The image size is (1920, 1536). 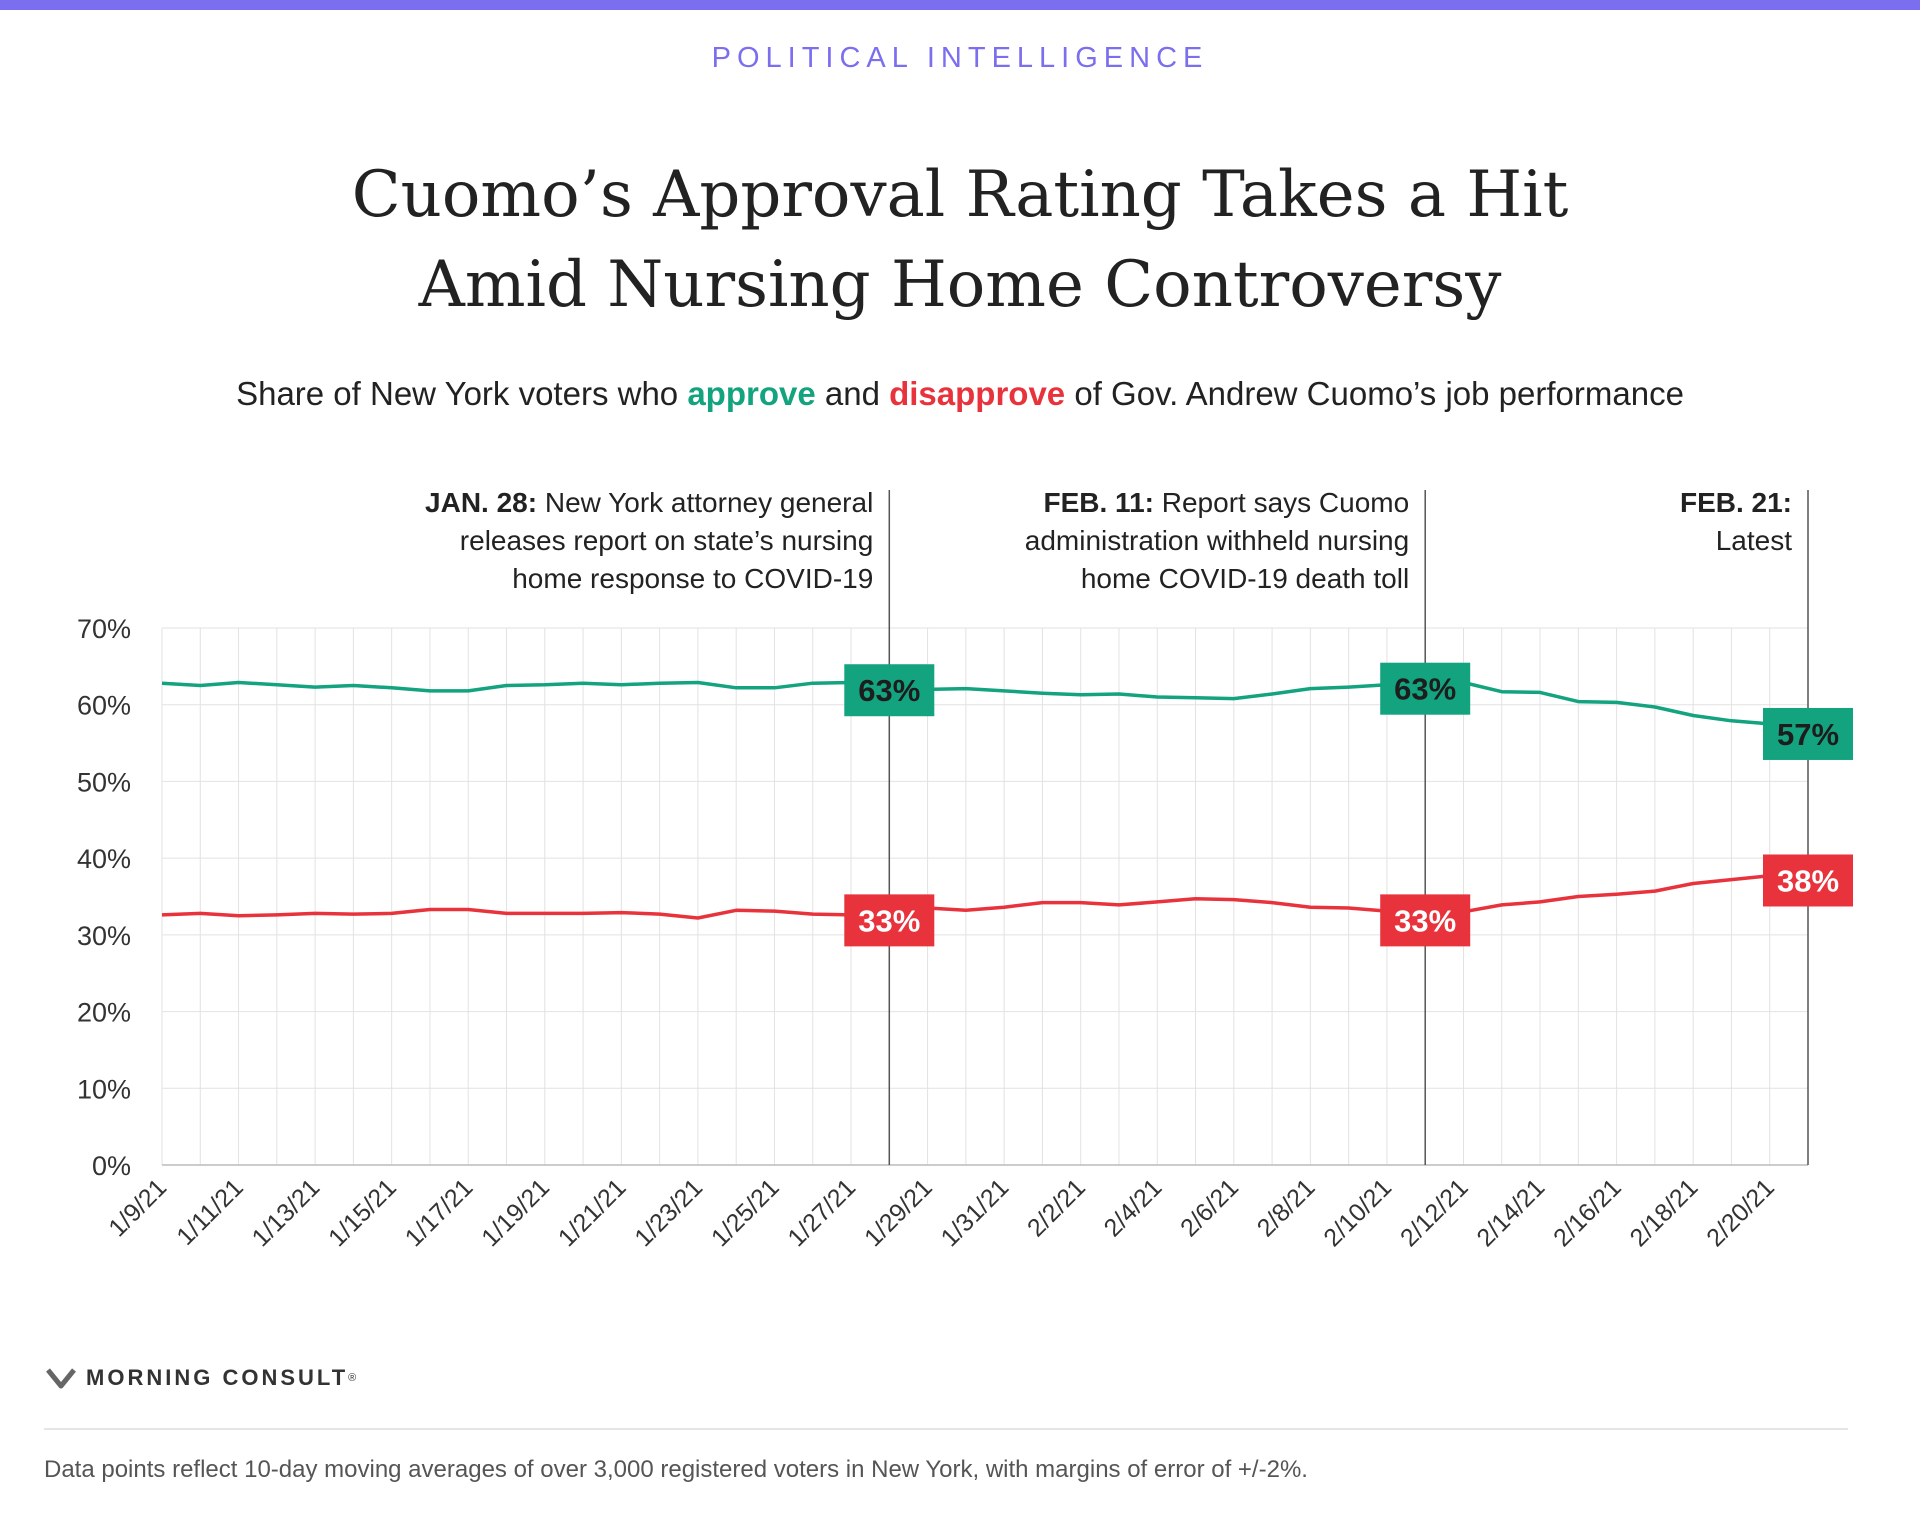 I want to click on y-tick-label: 50%, so click(x=104, y=782).